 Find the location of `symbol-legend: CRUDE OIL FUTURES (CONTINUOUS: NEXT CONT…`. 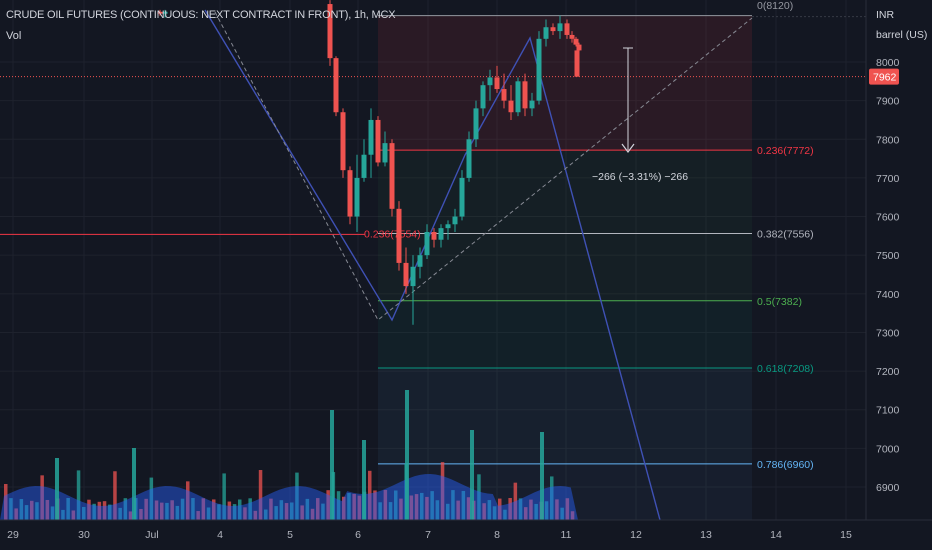

symbol-legend: CRUDE OIL FUTURES (CONTINUOUS: NEXT CONT… is located at coordinates (201, 15).